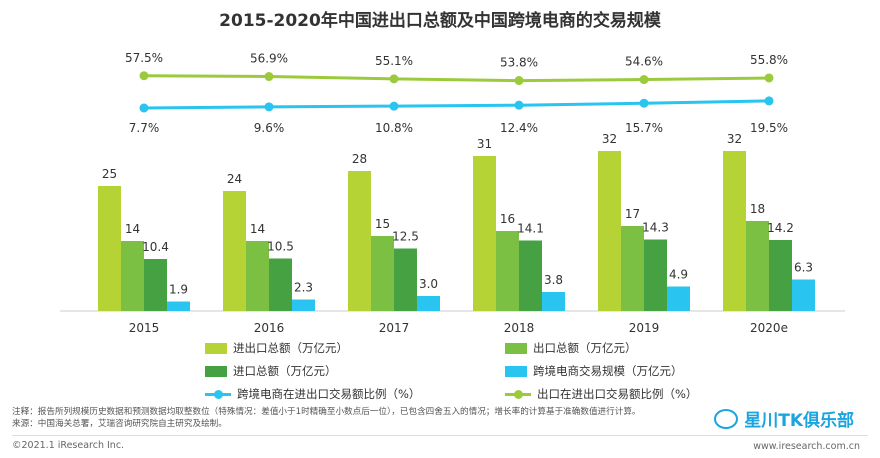 Image resolution: width=880 pixels, height=458 pixels. Describe the element at coordinates (280, 247) in the screenshot. I see `bar-label-2-1: 10.5` at that location.